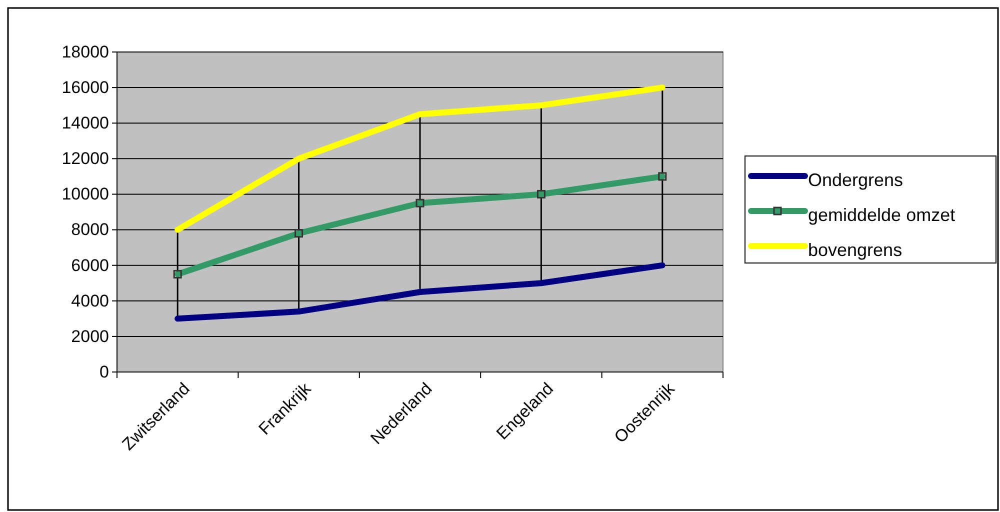 The image size is (1000, 512). I want to click on y-tick-label: 0, so click(104, 372).